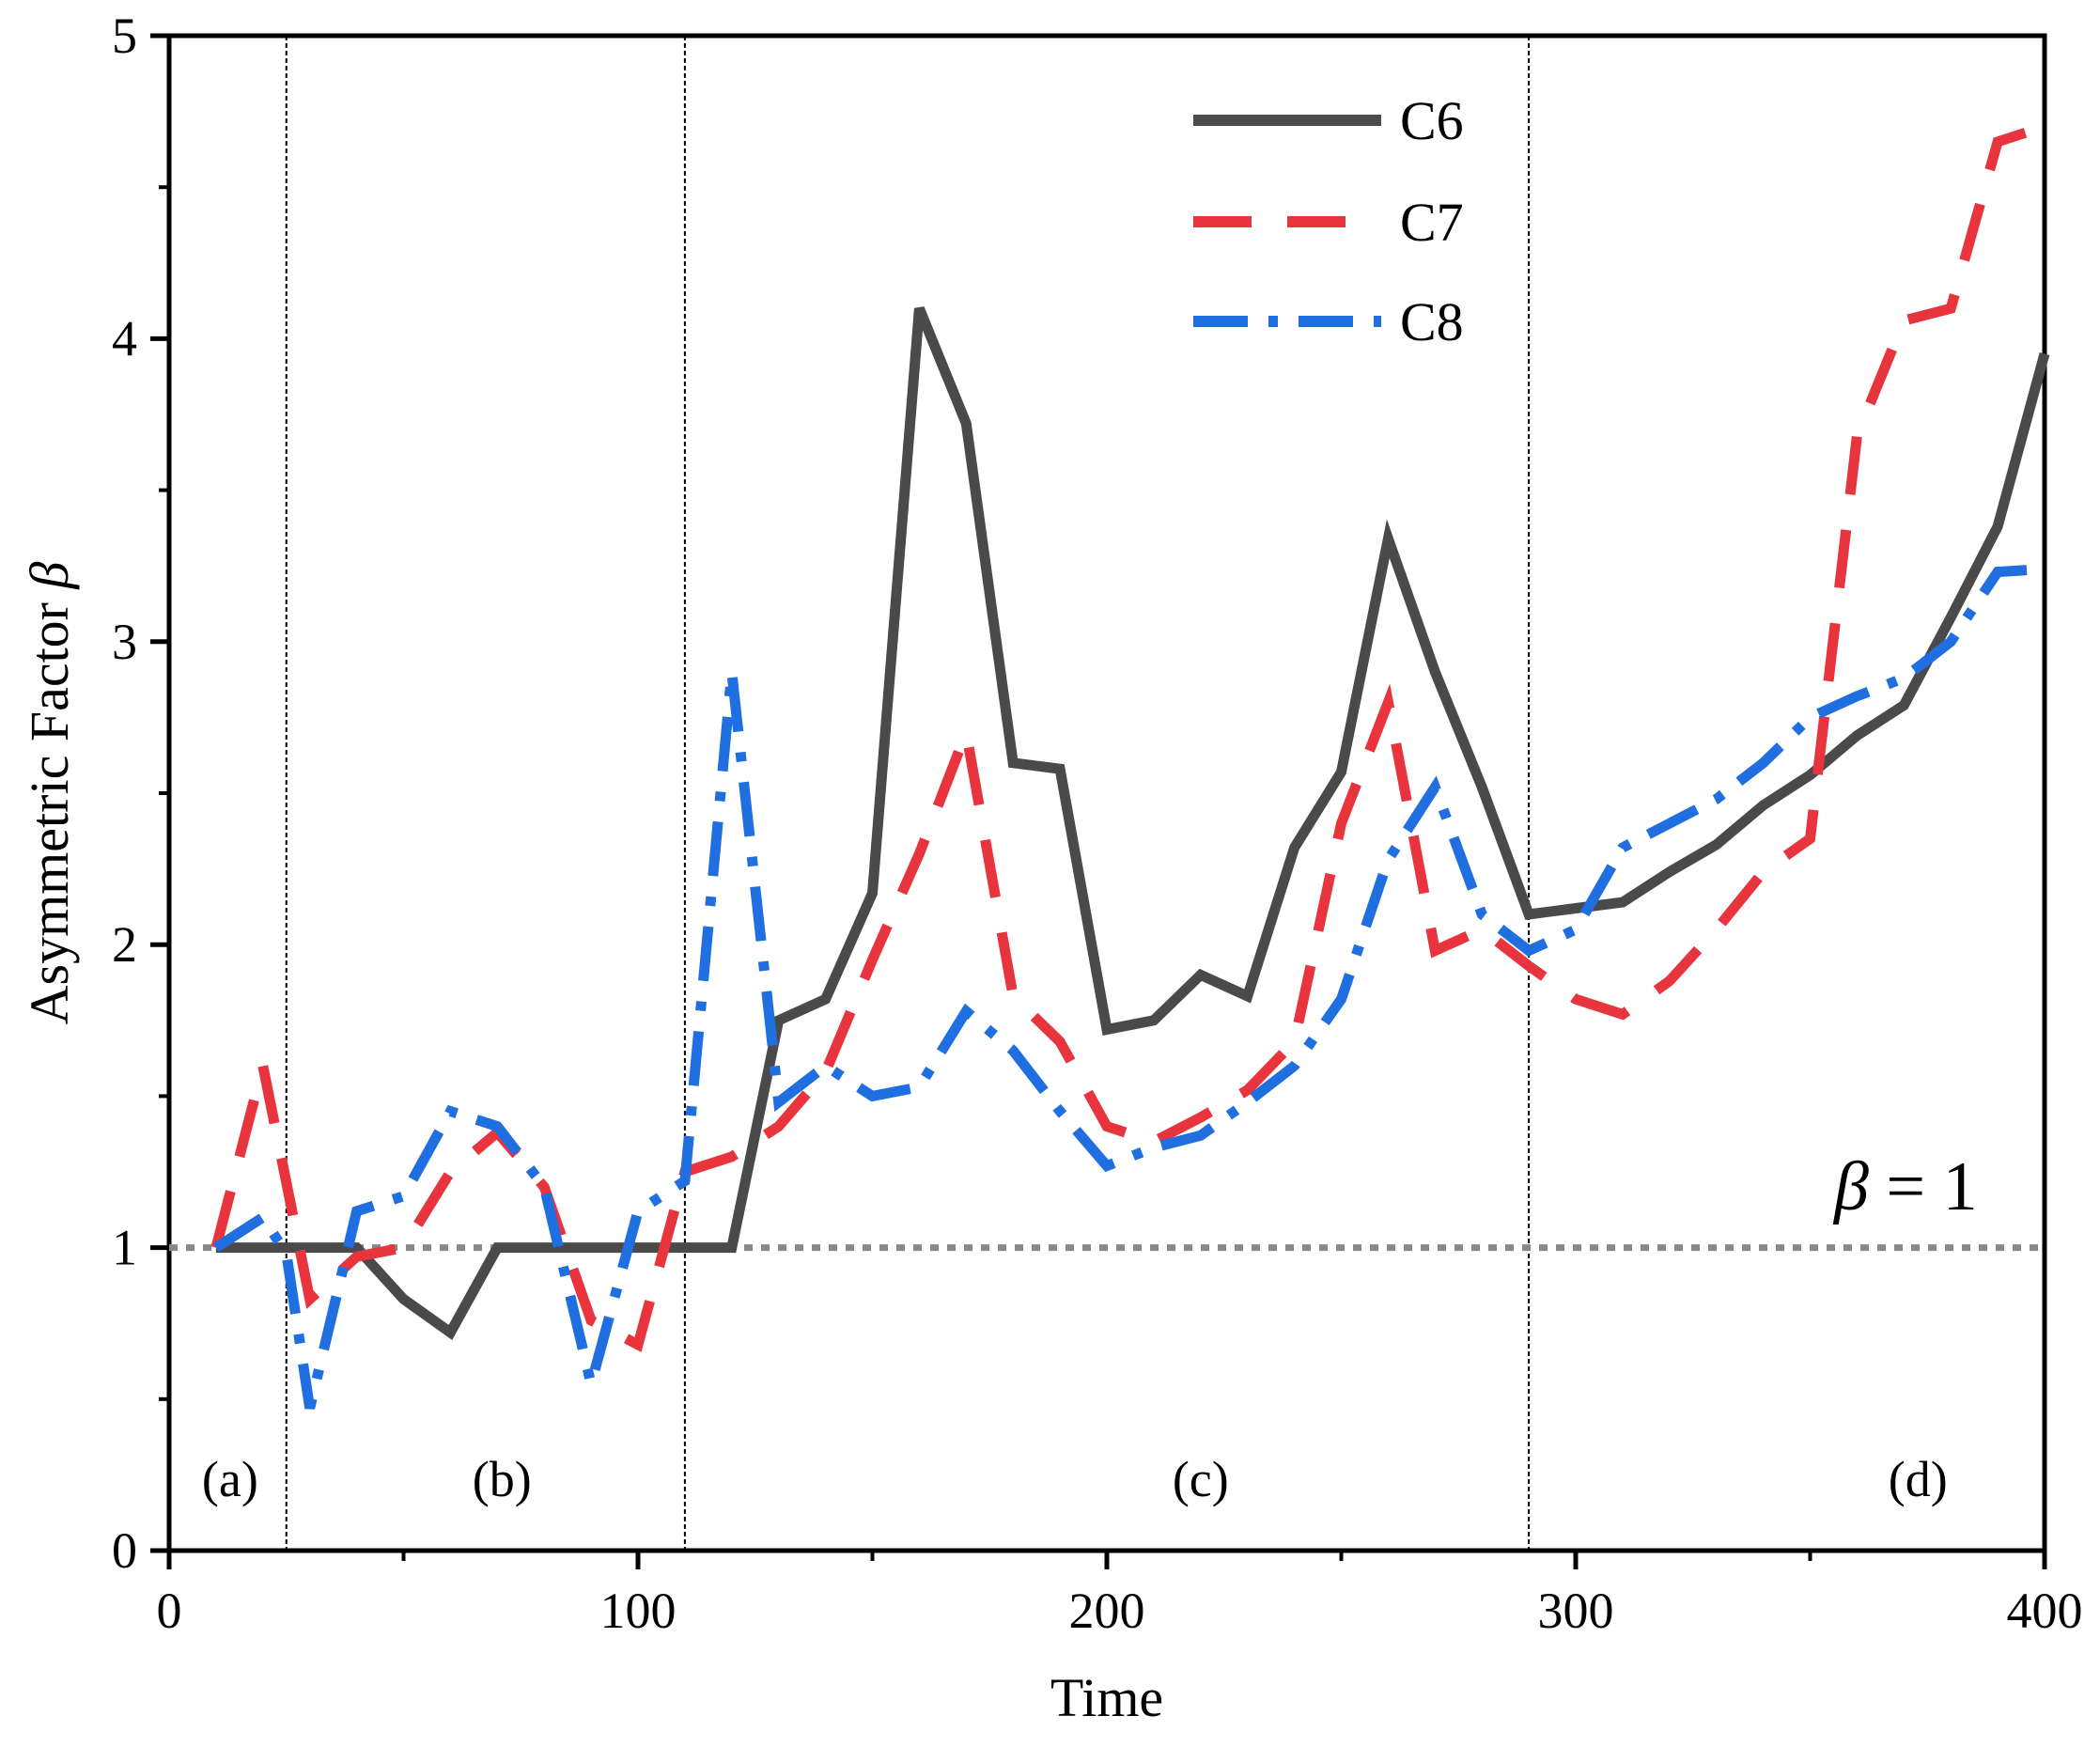  Describe the element at coordinates (124, 36) in the screenshot. I see `y-tick-label: 5` at that location.